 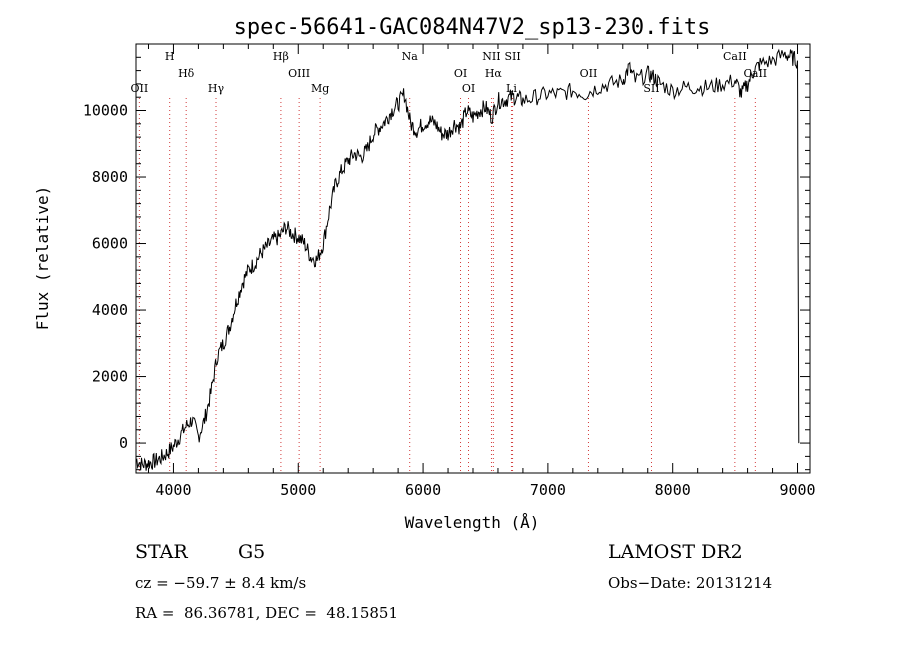 What do you see at coordinates (105, 111) in the screenshot?
I see `y-tick-label: 10000` at bounding box center [105, 111].